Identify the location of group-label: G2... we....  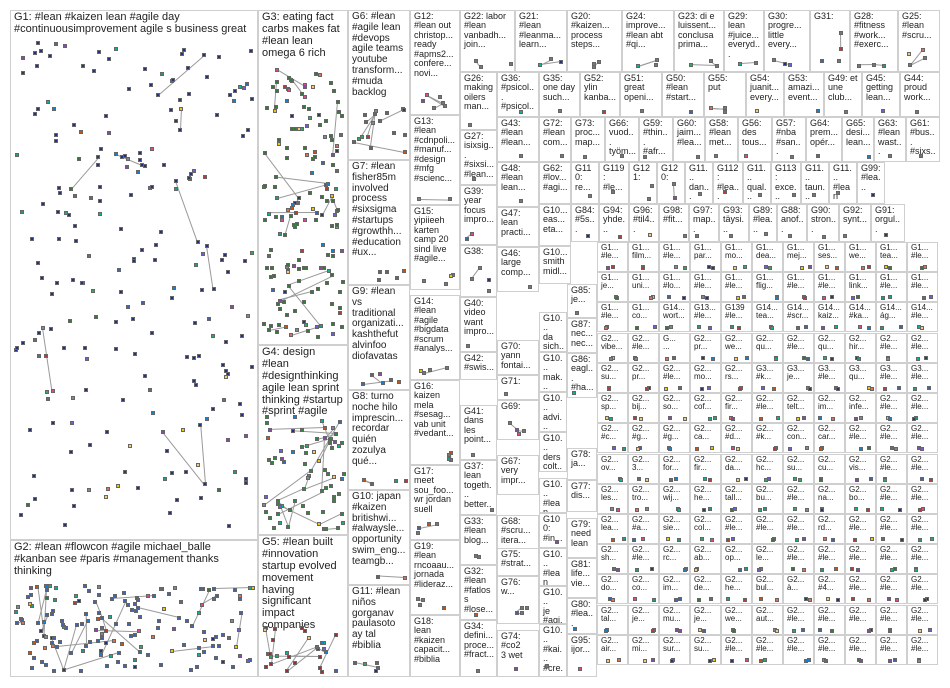
(734, 343).